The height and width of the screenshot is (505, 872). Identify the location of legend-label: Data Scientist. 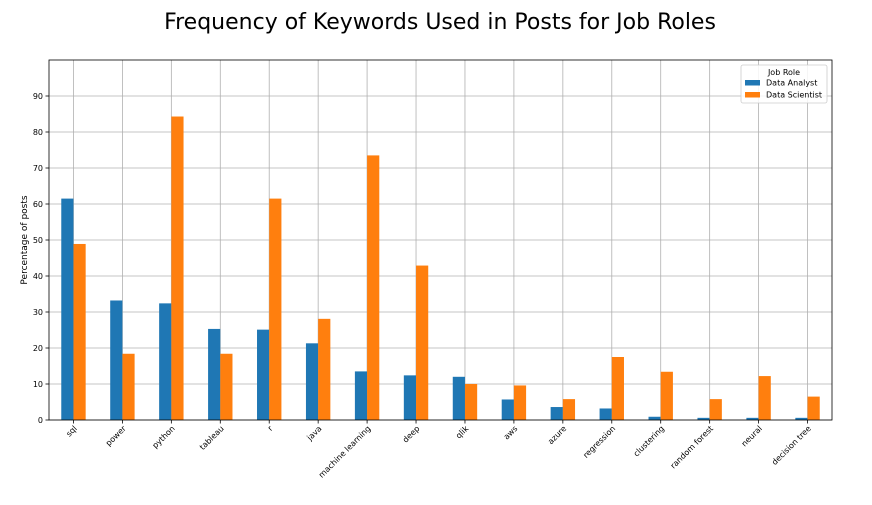
(794, 95).